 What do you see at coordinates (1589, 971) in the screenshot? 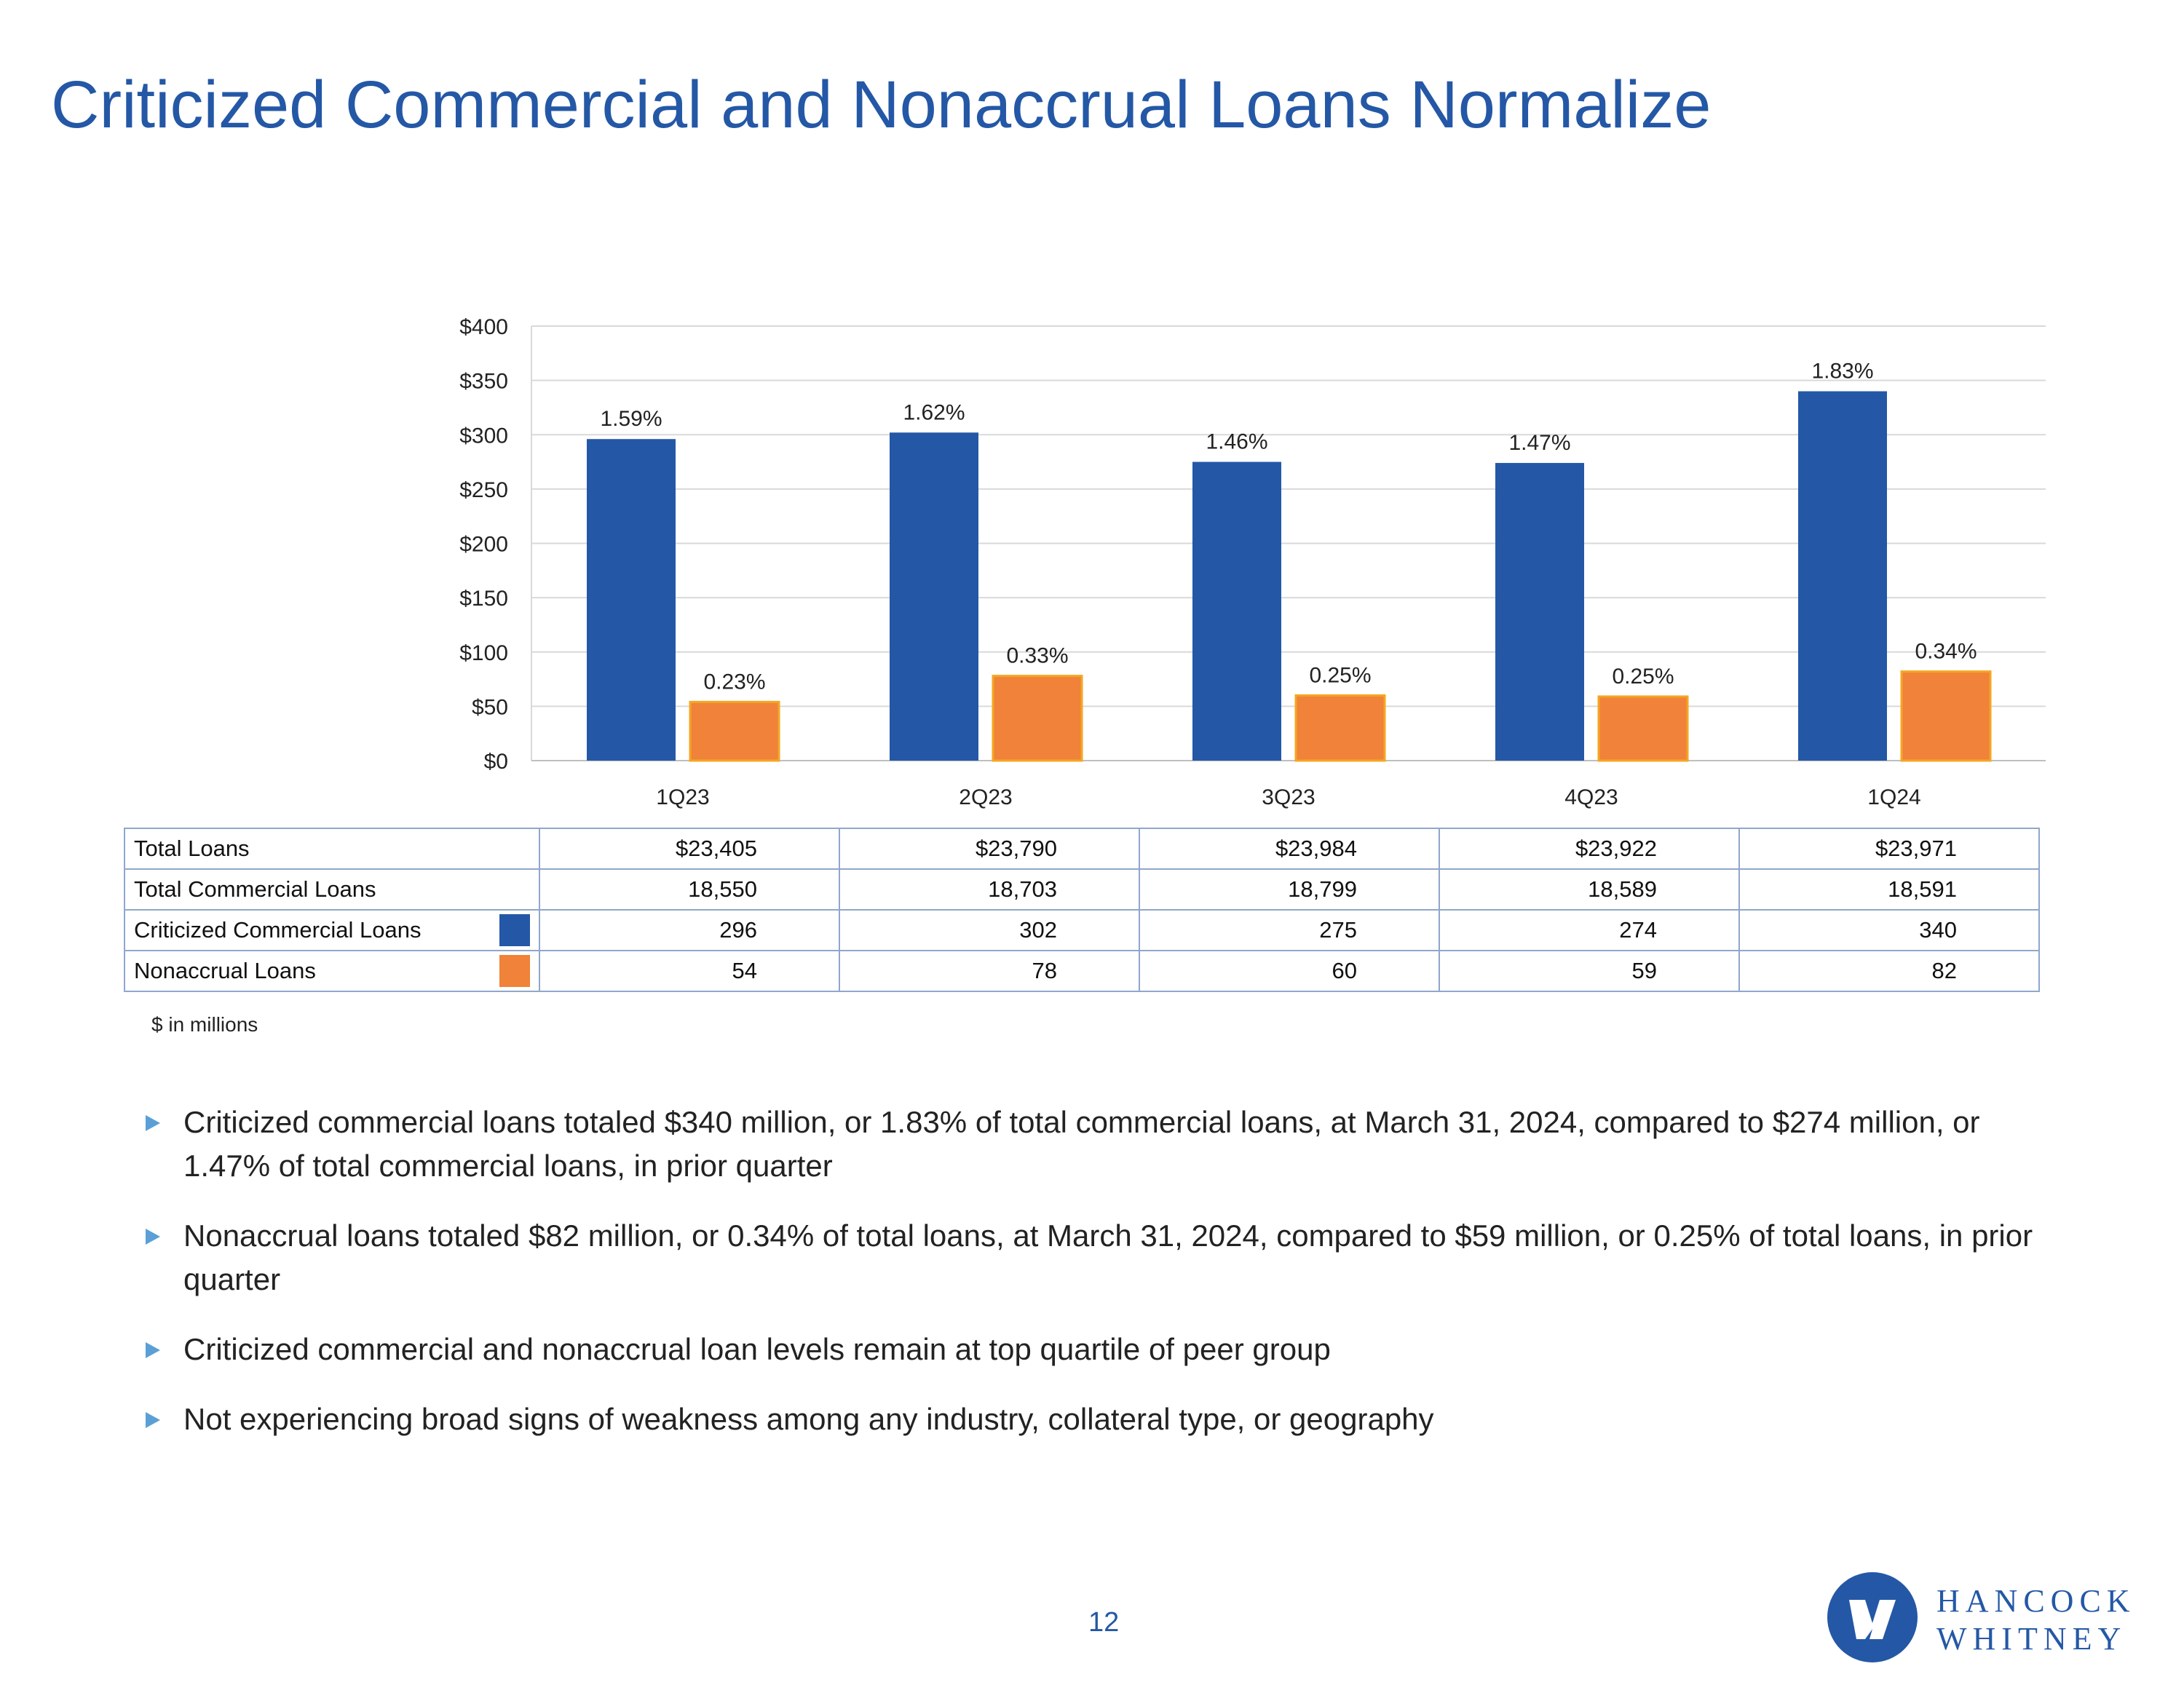
I see `table-cell: 59` at bounding box center [1589, 971].